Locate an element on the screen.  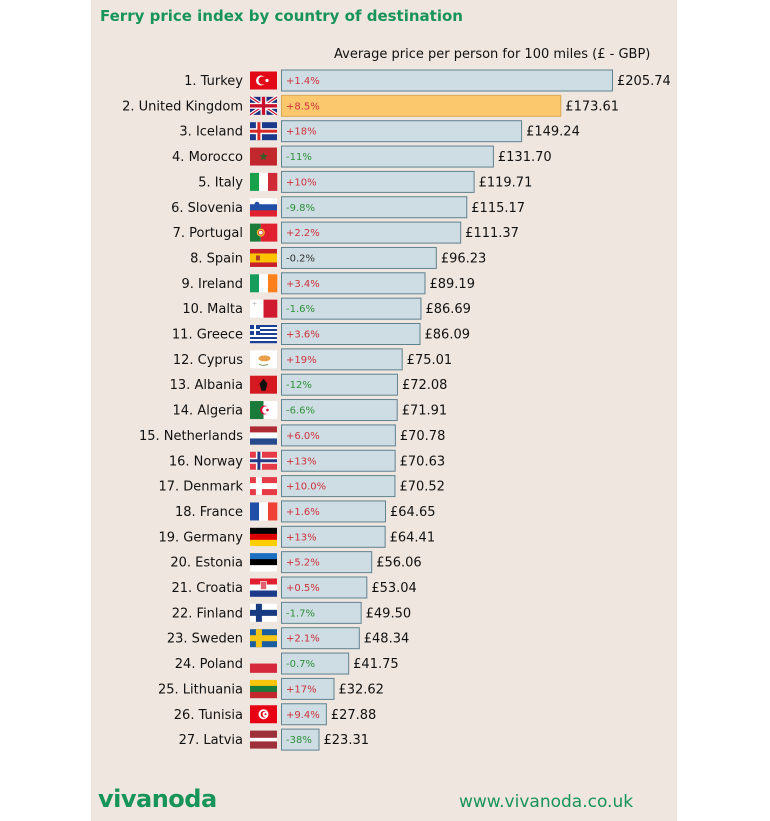
change-label: +8.5% is located at coordinates (303, 106).